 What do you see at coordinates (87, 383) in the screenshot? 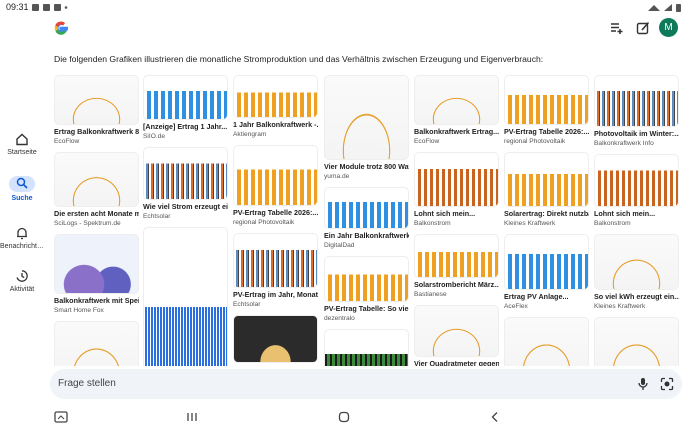
I see `search-placeholder: Frage stellen` at bounding box center [87, 383].